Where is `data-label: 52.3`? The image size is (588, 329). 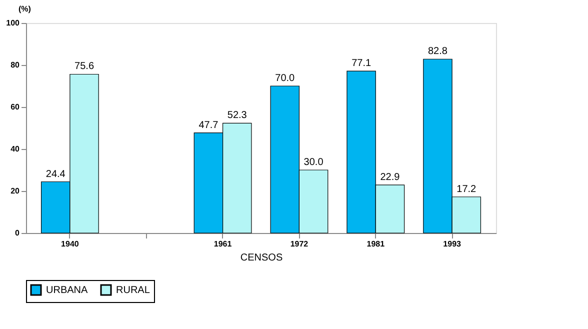 data-label: 52.3 is located at coordinates (237, 116).